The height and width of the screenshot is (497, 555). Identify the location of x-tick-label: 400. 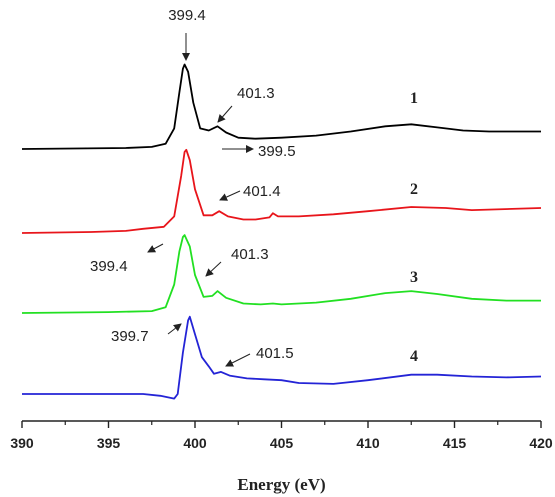
(195, 443).